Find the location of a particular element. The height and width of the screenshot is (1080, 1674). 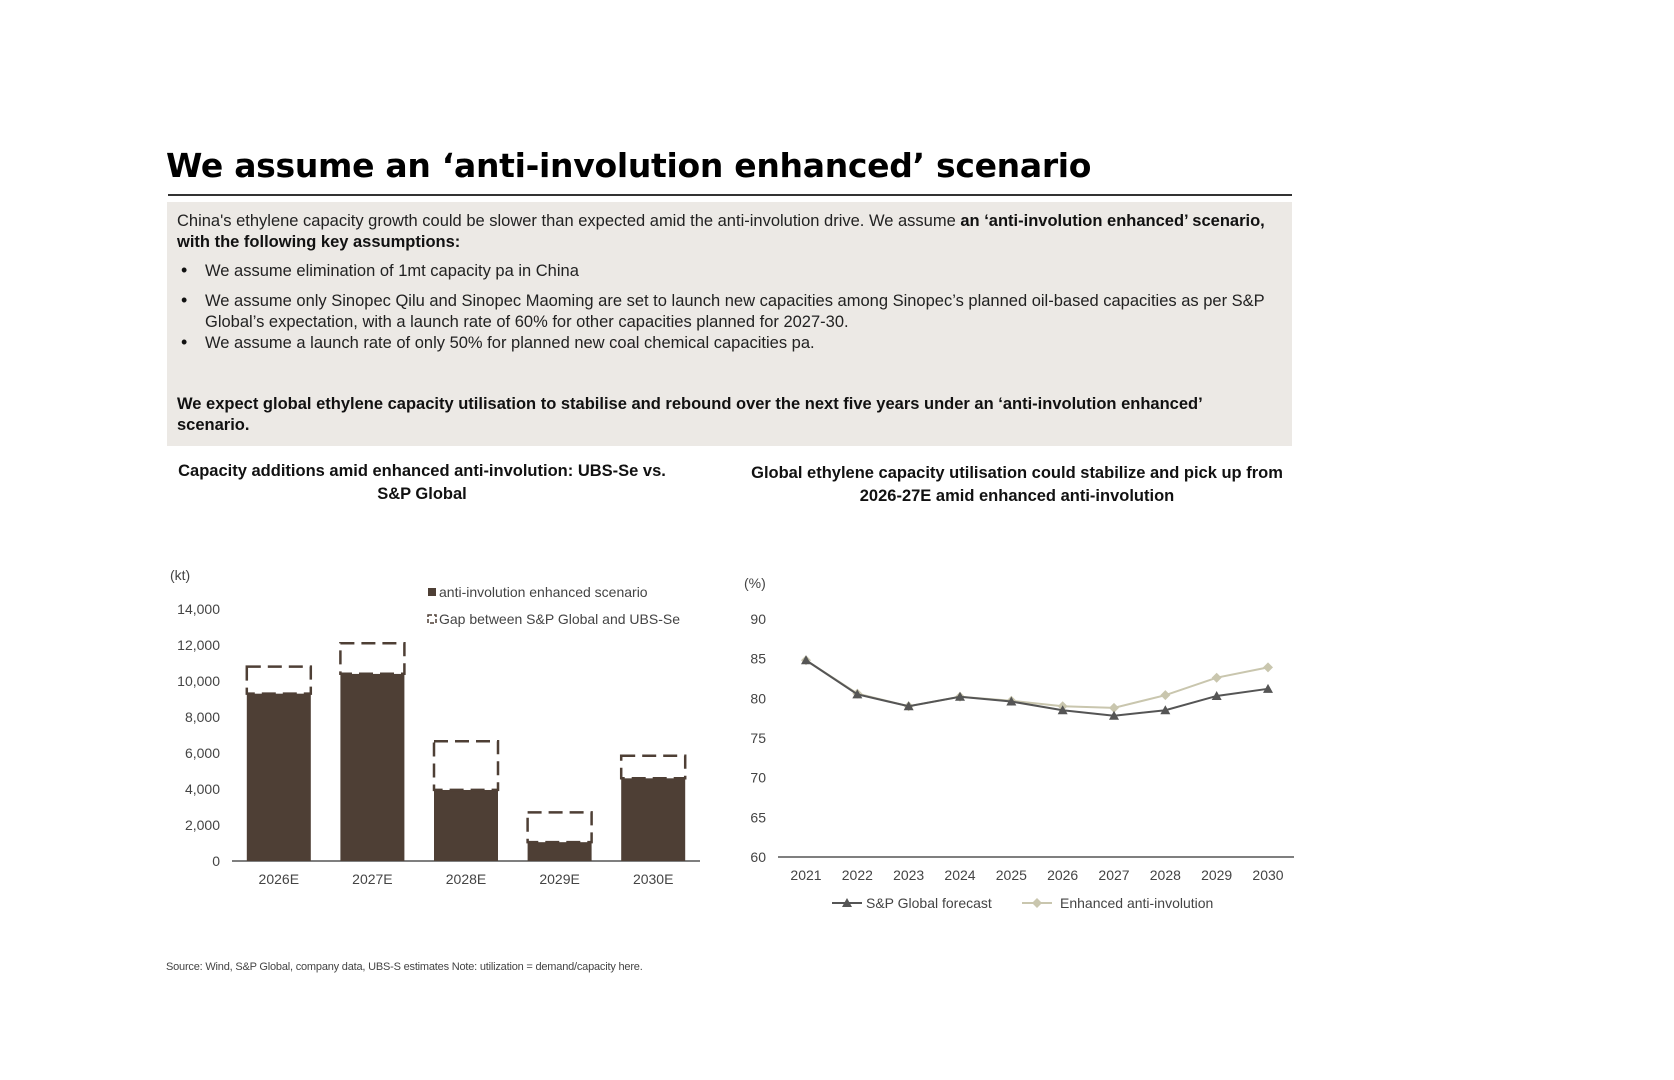

bar-x-tick-label: 2029E is located at coordinates (559, 879).